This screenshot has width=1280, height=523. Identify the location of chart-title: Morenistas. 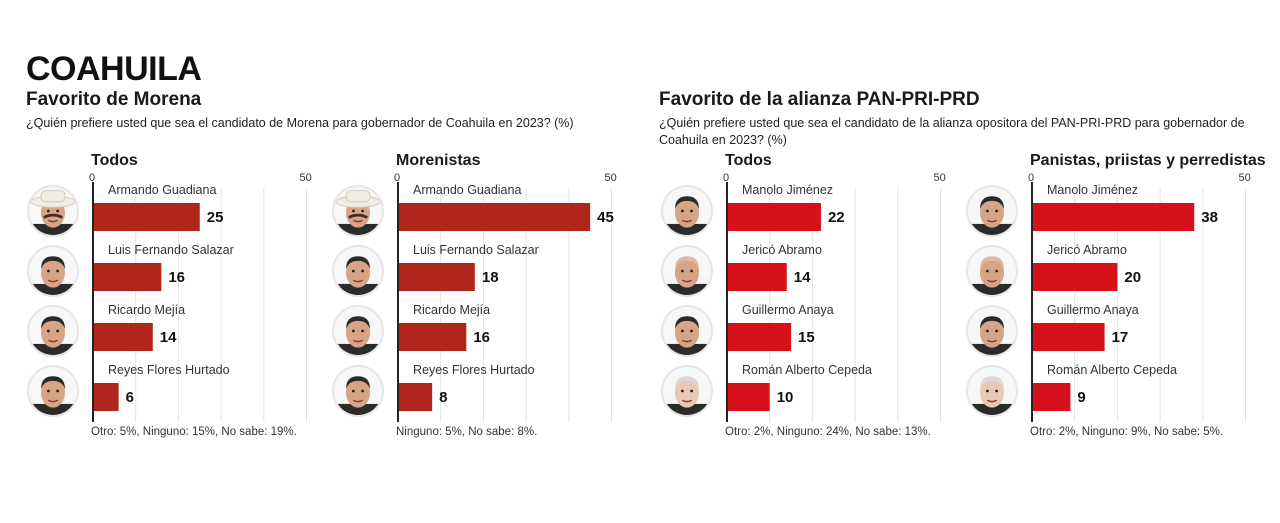
(438, 160).